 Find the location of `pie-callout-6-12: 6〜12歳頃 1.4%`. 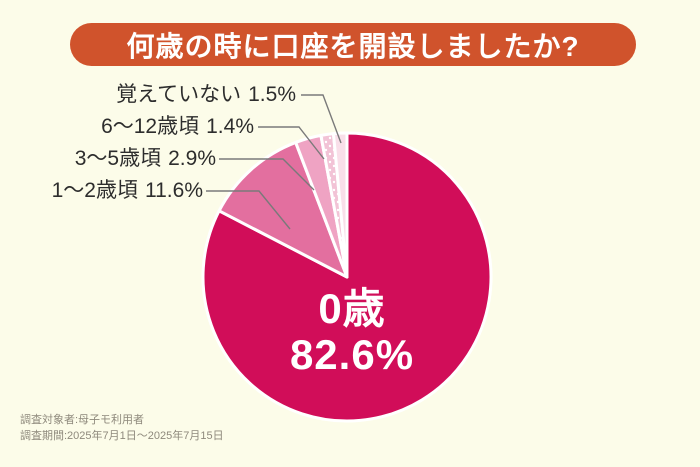

pie-callout-6-12: 6〜12歳頃 1.4% is located at coordinates (177, 127).